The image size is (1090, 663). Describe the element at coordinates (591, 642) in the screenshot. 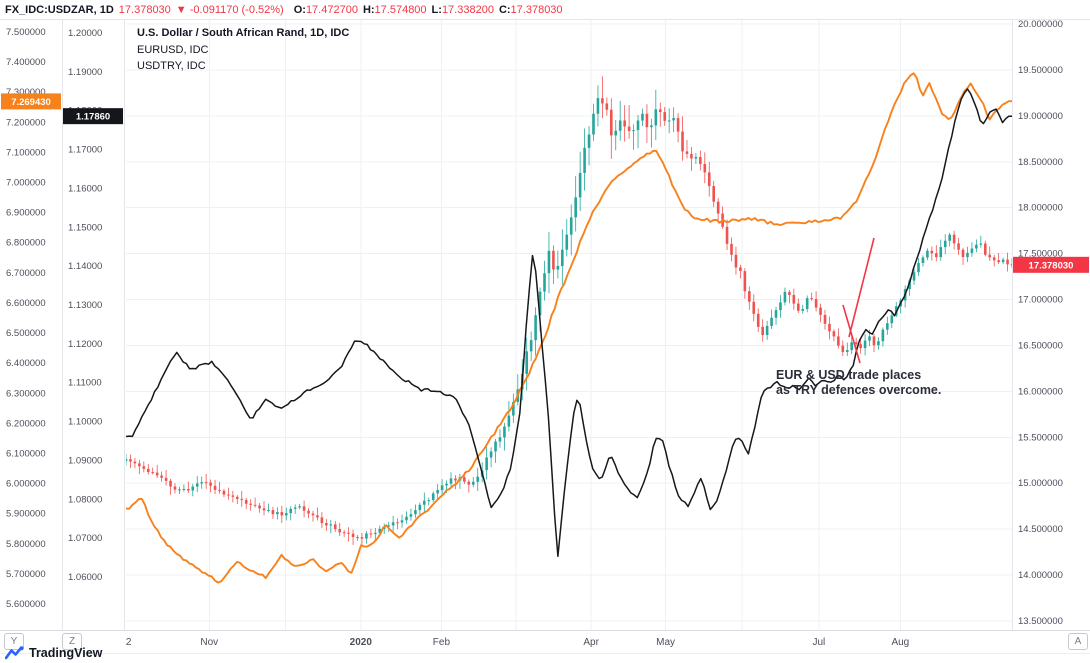

I see `svg-text: Apr` at that location.